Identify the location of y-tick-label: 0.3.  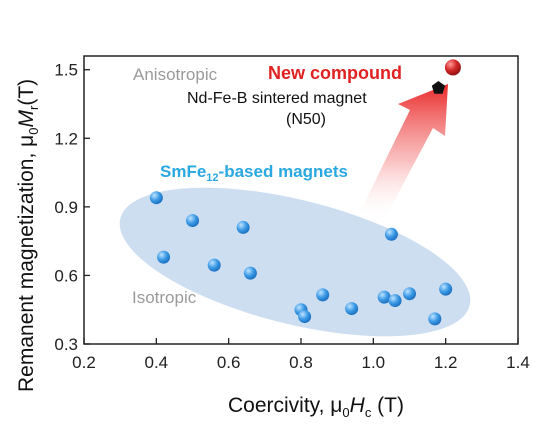
(66, 344).